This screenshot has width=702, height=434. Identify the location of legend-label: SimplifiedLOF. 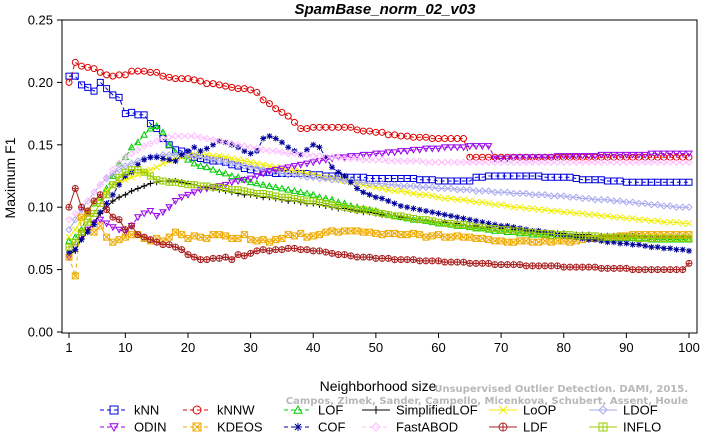
(437, 410).